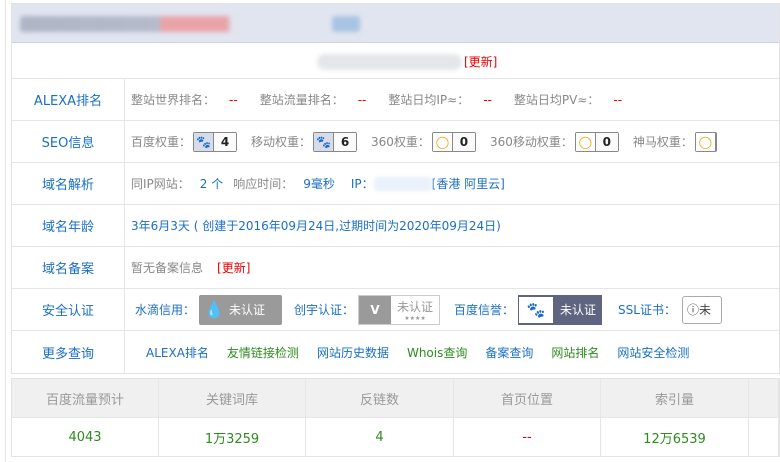 This screenshot has width=780, height=462. Describe the element at coordinates (487, 99) in the screenshot. I see `daily-ip-value: --` at that location.